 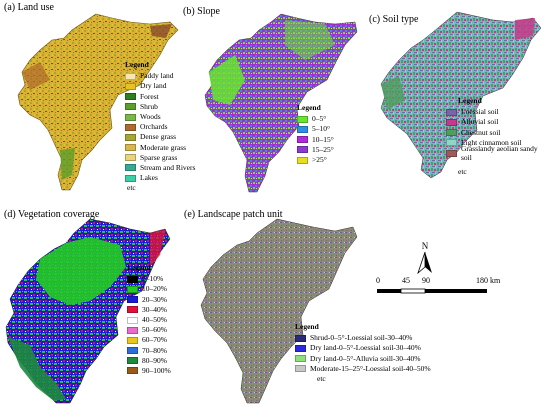 I want to click on legend-label: Sparse grass, so click(x=159, y=157).